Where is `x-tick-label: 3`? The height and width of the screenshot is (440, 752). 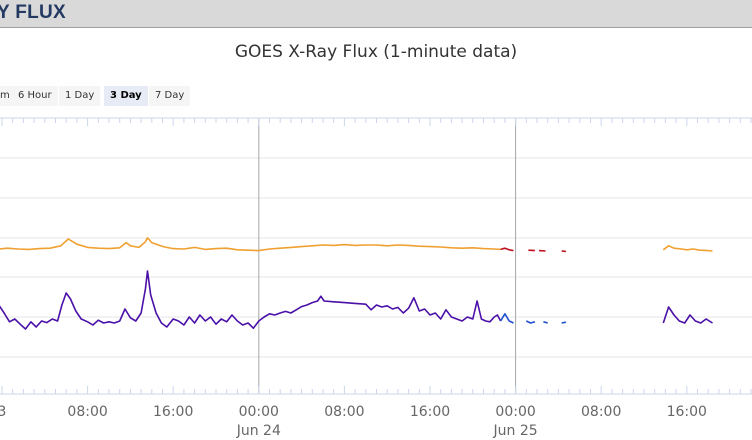
x-tick-label: 3 is located at coordinates (3, 412).